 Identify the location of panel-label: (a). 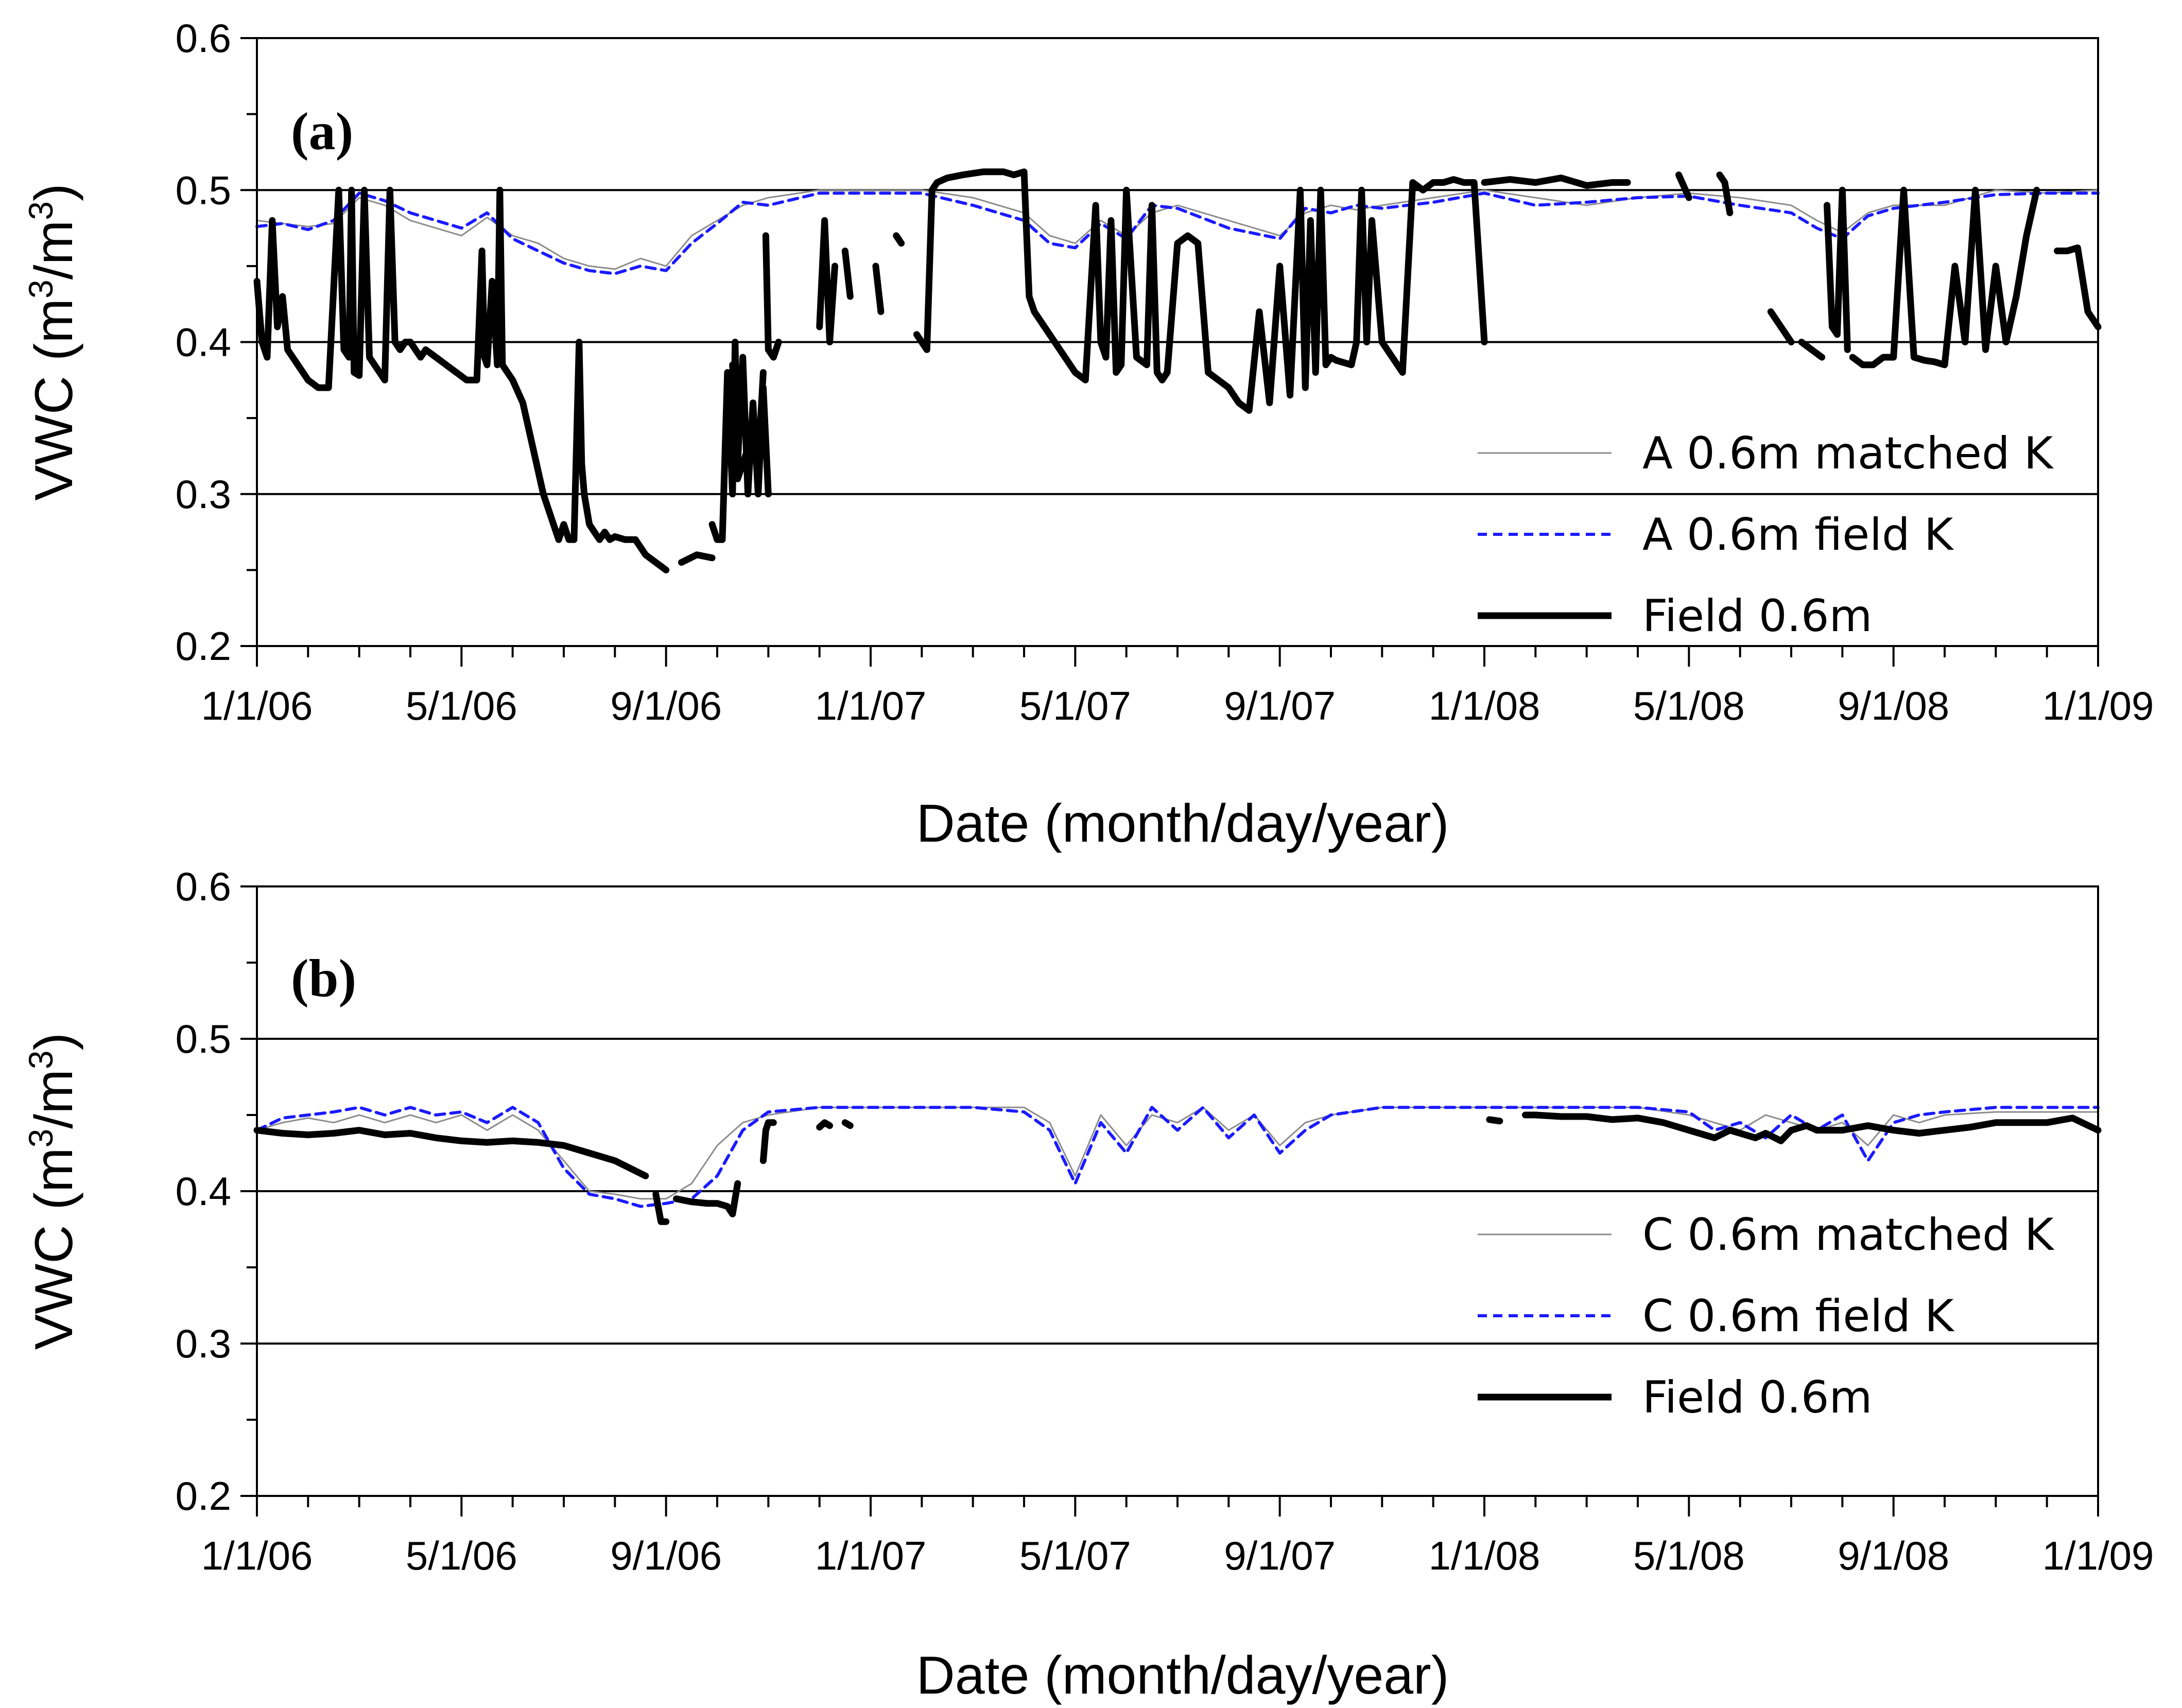
(322, 131).